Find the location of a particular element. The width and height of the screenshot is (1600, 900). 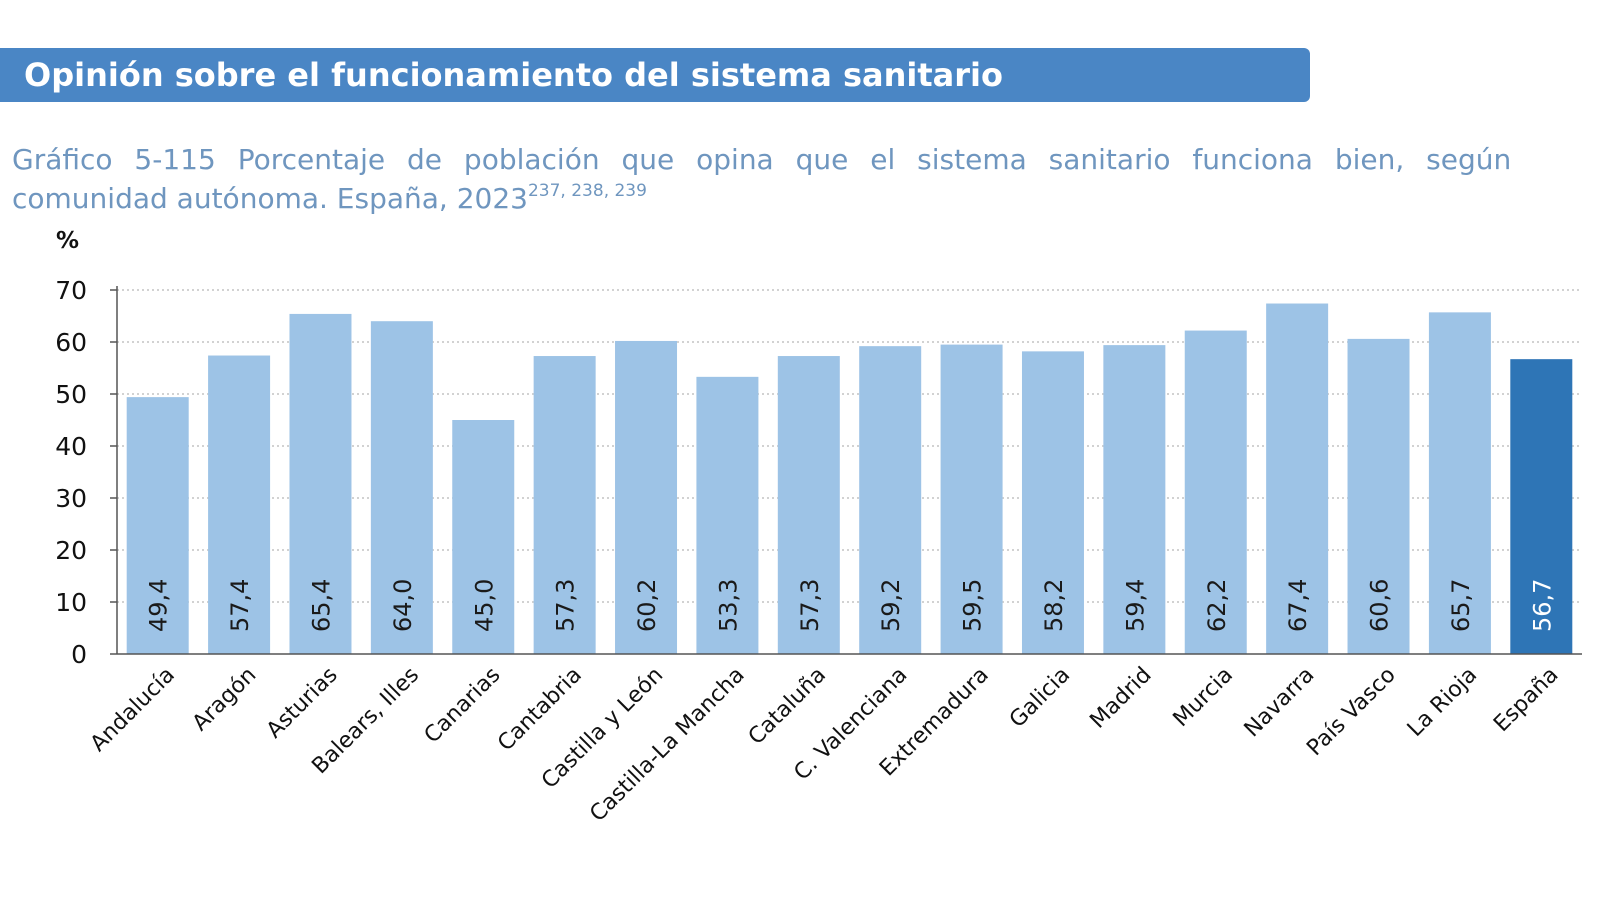

value-label: 60,2 is located at coordinates (647, 605).